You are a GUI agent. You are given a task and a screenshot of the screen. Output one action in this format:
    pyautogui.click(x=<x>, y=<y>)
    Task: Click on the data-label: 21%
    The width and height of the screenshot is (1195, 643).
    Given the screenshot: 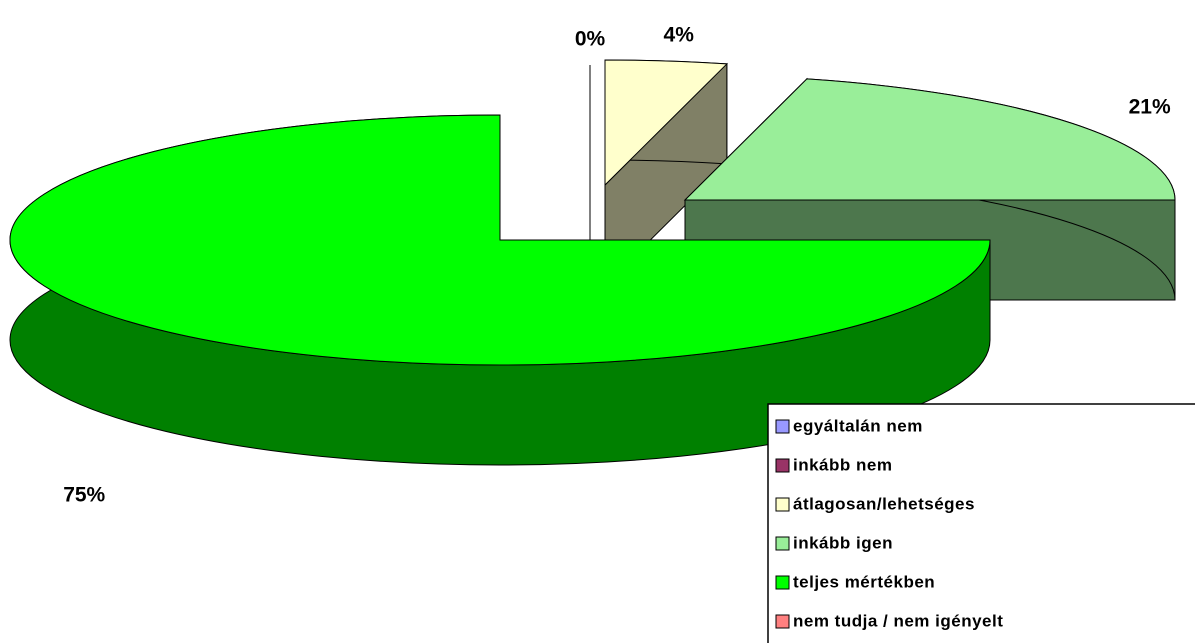 What is the action you would take?
    pyautogui.click(x=1150, y=107)
    